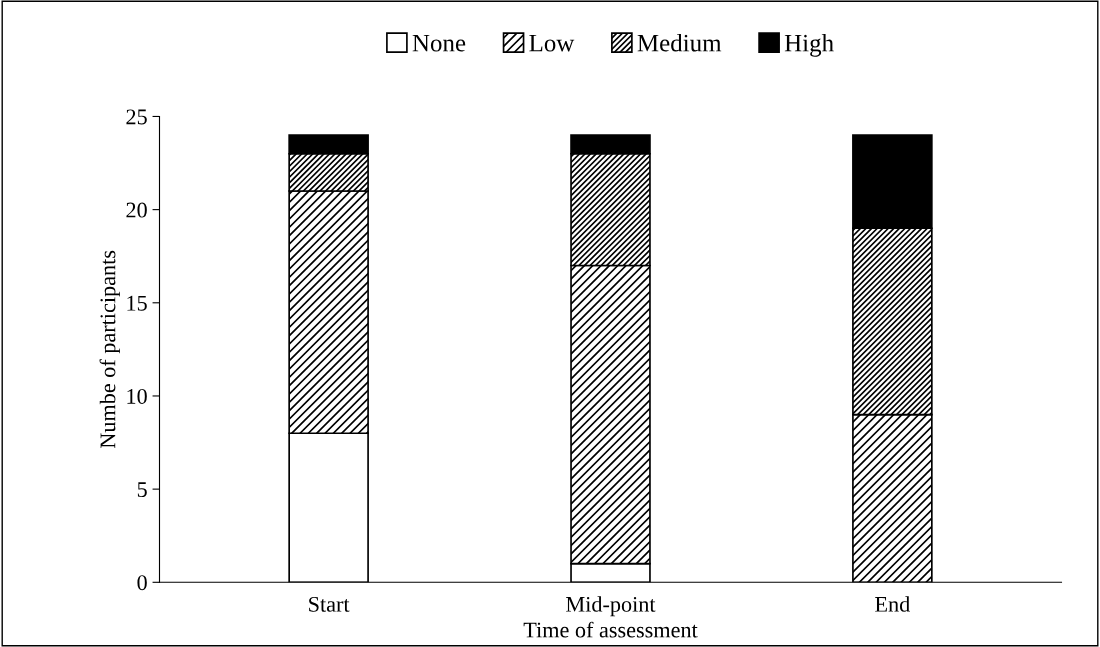 The width and height of the screenshot is (1100, 647). I want to click on y-tick-label: 15, so click(137, 303).